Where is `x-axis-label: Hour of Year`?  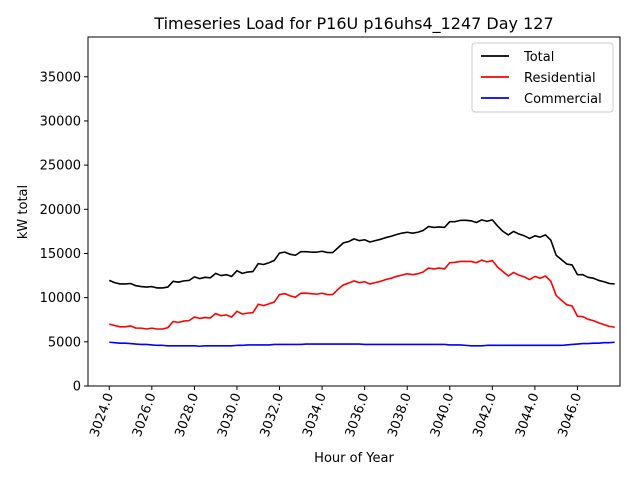
x-axis-label: Hour of Year is located at coordinates (354, 458).